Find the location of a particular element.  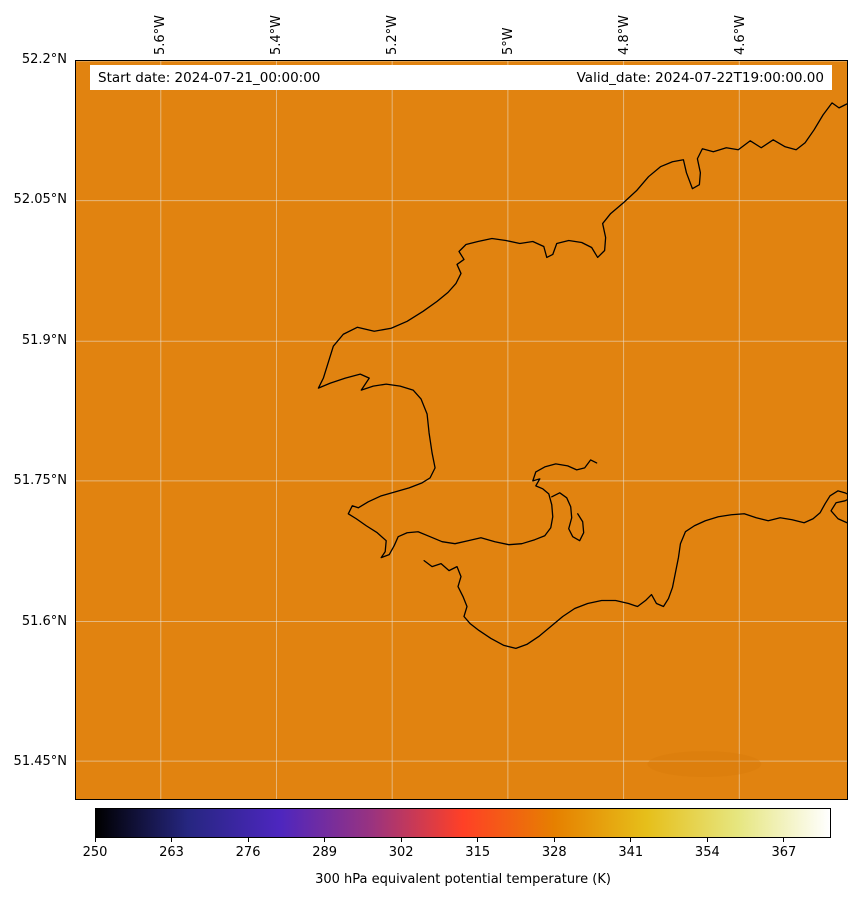

colorbar-tick-label: 367 is located at coordinates (784, 852).